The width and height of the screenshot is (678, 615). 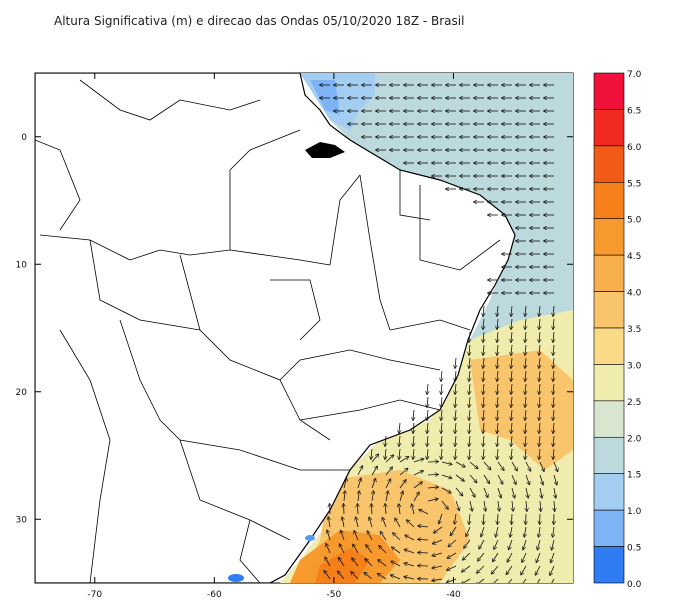 What do you see at coordinates (453, 595) in the screenshot?
I see `lon-tick-label: -40` at bounding box center [453, 595].